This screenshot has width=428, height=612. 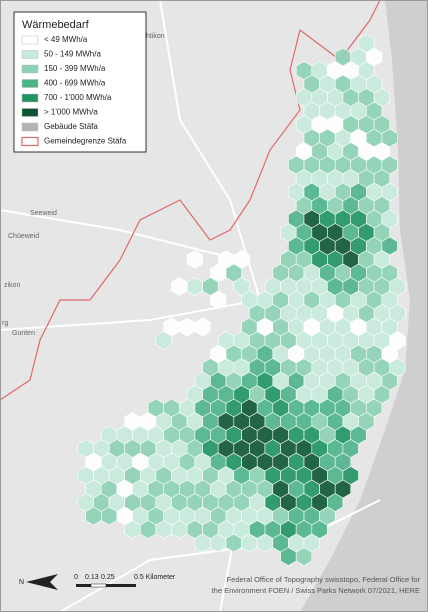 What do you see at coordinates (43, 213) in the screenshot?
I see `place-label: Seeweid` at bounding box center [43, 213].